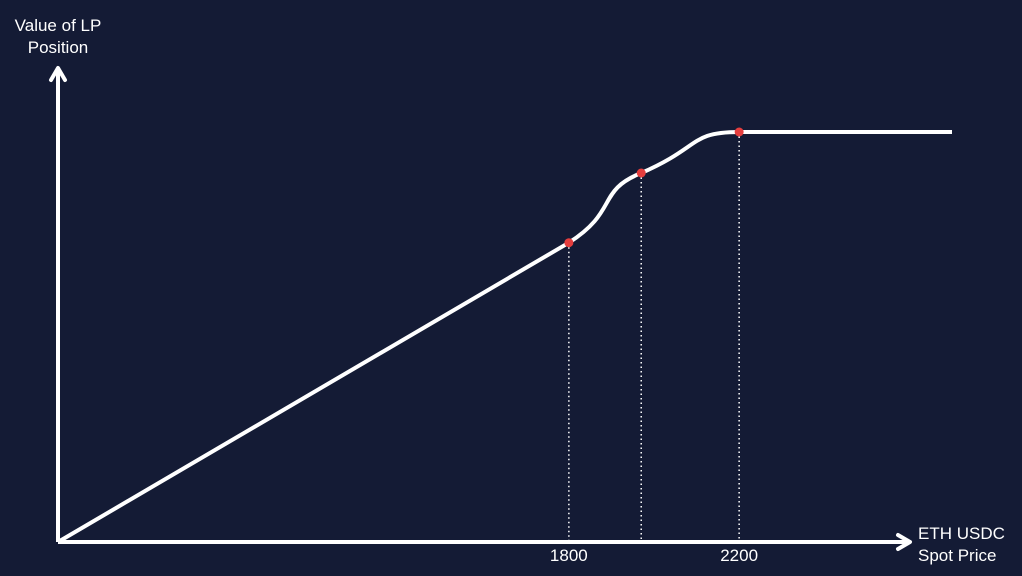 This screenshot has width=1022, height=576. Describe the element at coordinates (58, 25) in the screenshot. I see `y-axis-label-line-1: Value of LP` at that location.